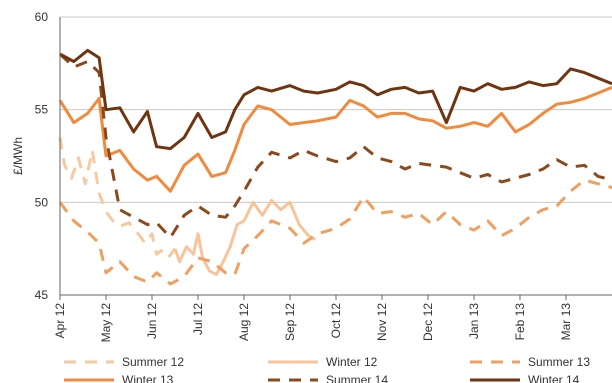 The width and height of the screenshot is (612, 383). Describe the element at coordinates (428, 322) in the screenshot. I see `x-tick-label: Dec 12` at that location.